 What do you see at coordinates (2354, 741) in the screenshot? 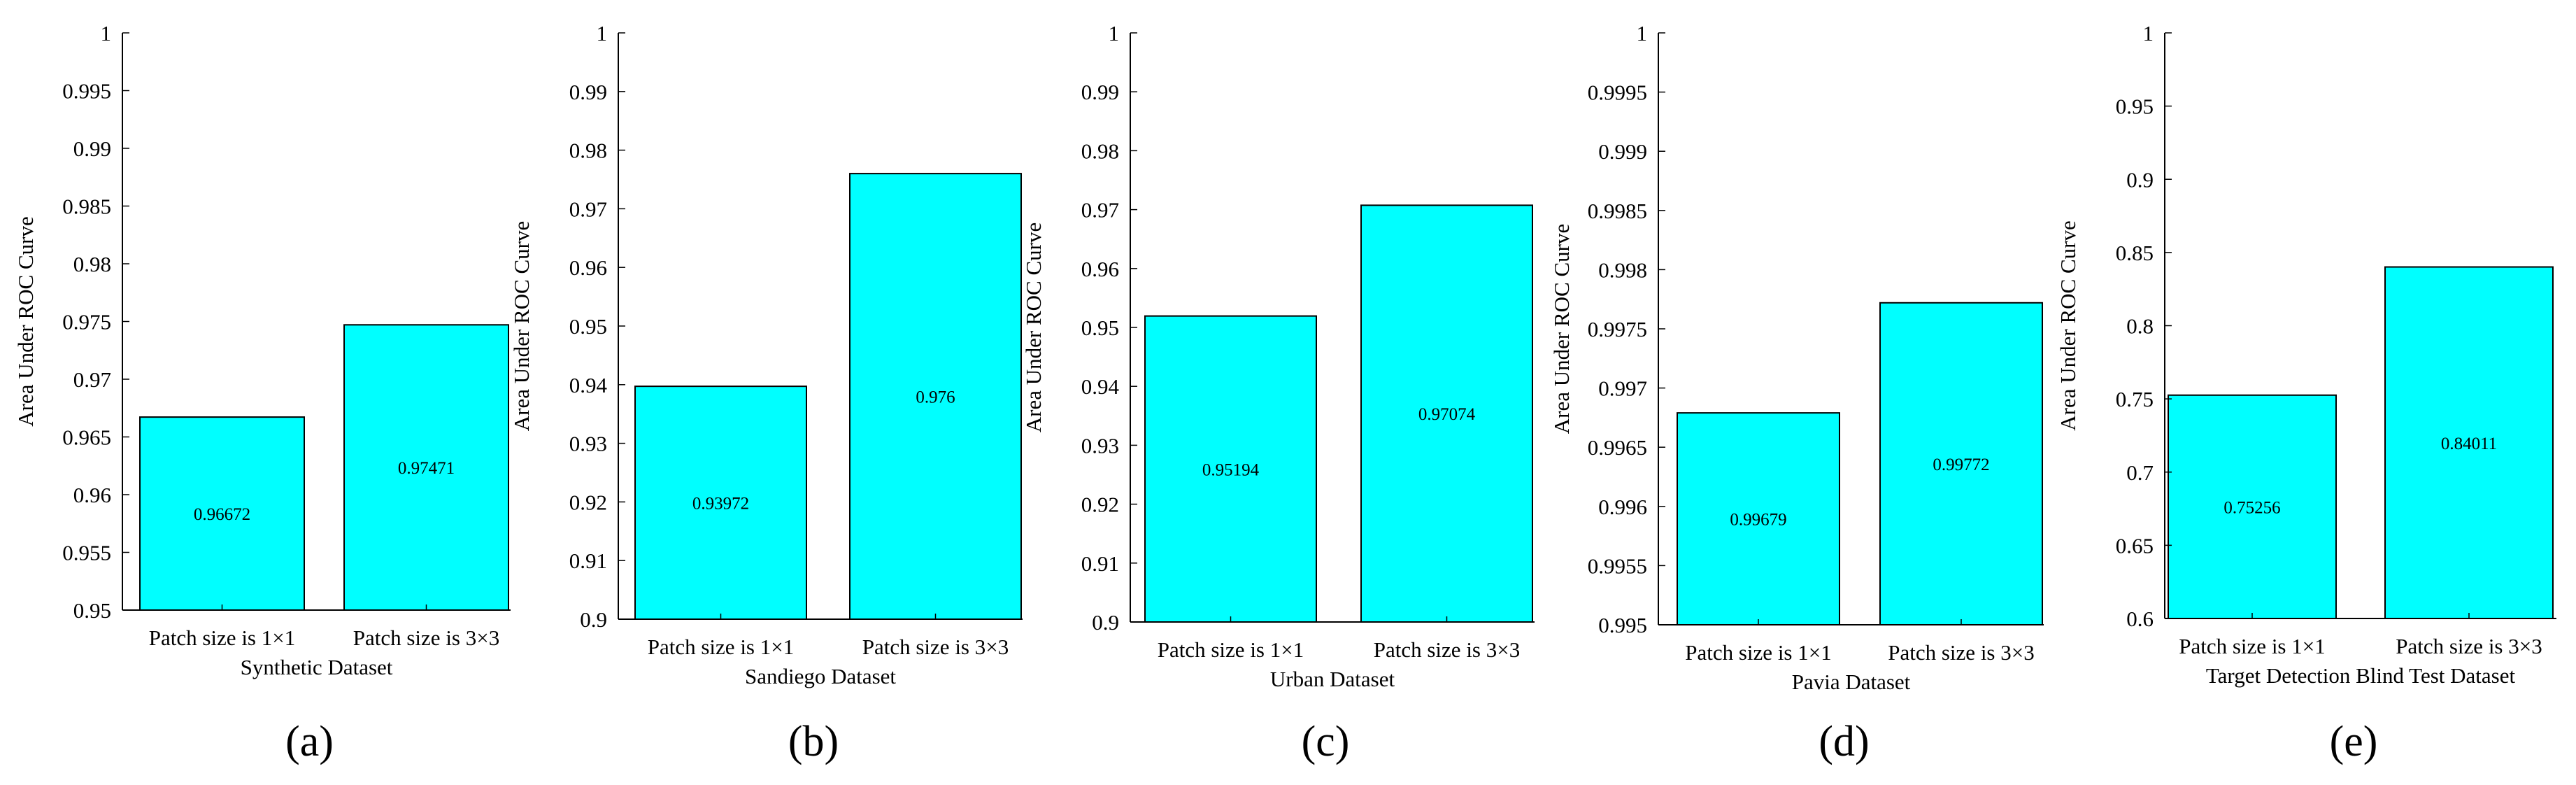
I see `panel-label: (e)` at bounding box center [2354, 741].